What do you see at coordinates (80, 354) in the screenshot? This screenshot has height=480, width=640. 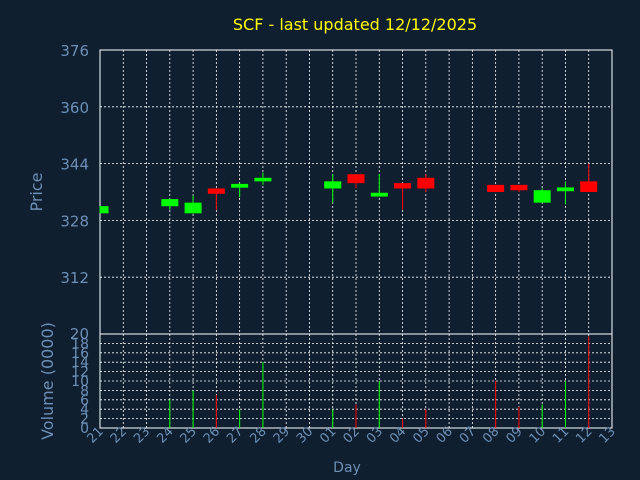 I see `volume-tick-label: 16` at bounding box center [80, 354].